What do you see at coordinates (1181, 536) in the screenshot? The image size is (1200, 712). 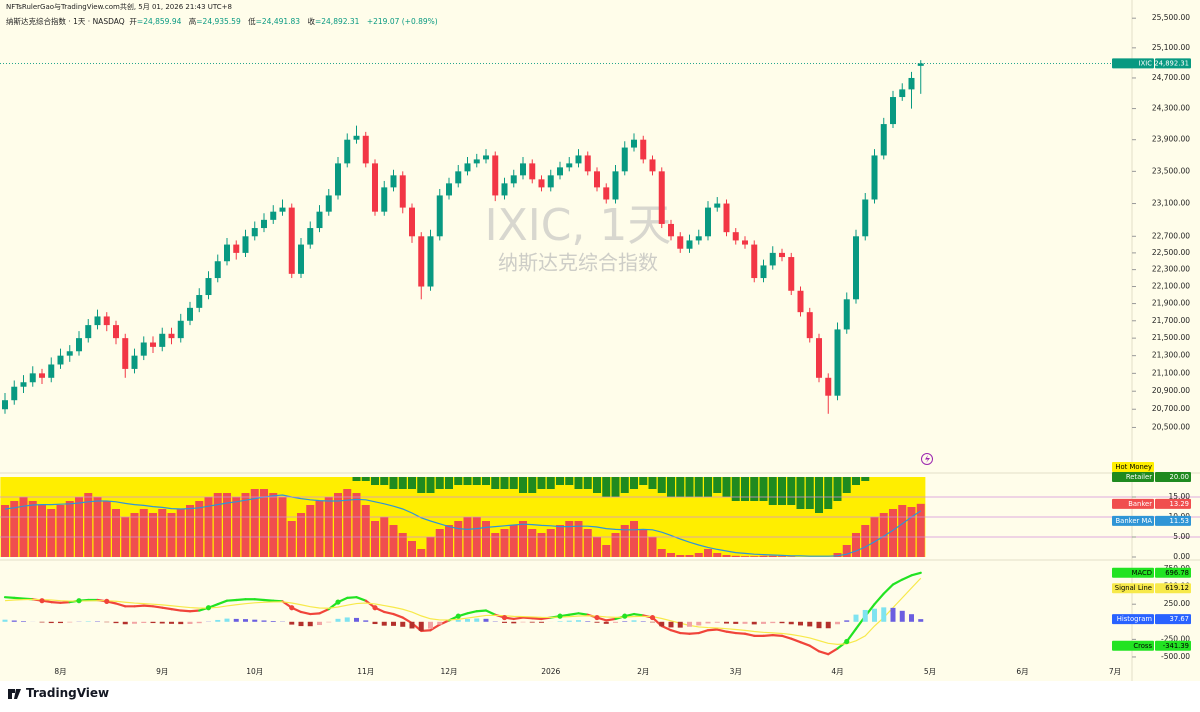 I see `y-tick-label: 5.00` at bounding box center [1181, 536].